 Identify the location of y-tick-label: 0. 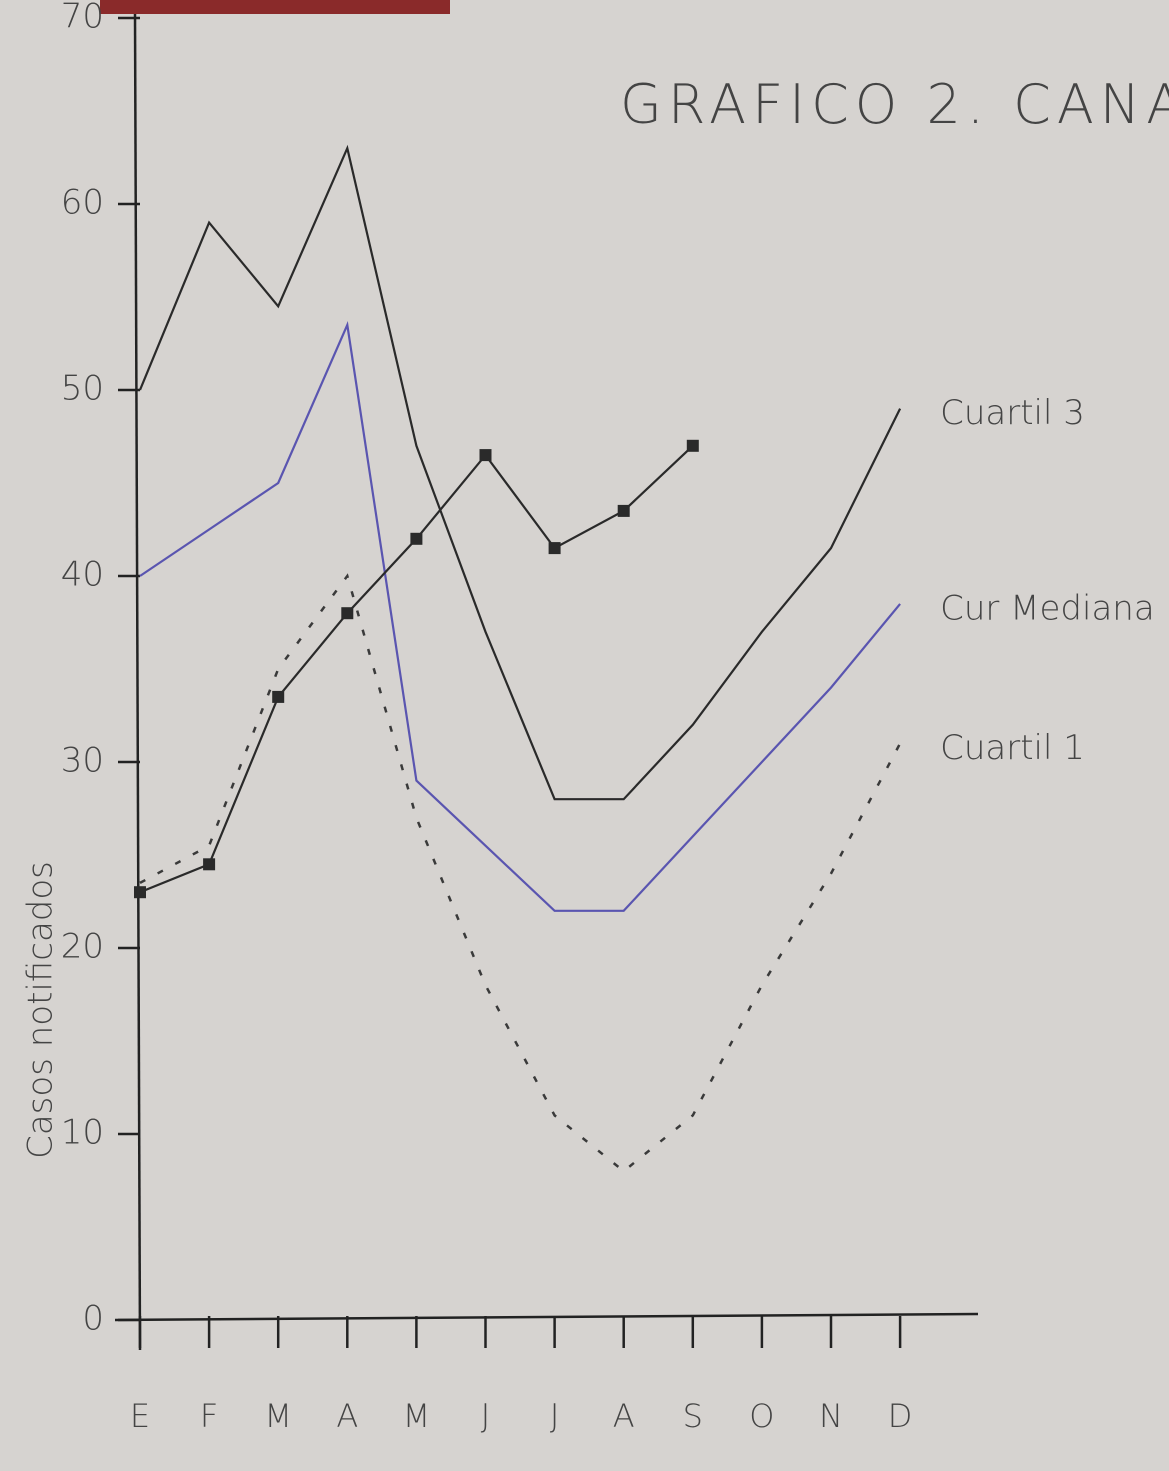
(93, 1319).